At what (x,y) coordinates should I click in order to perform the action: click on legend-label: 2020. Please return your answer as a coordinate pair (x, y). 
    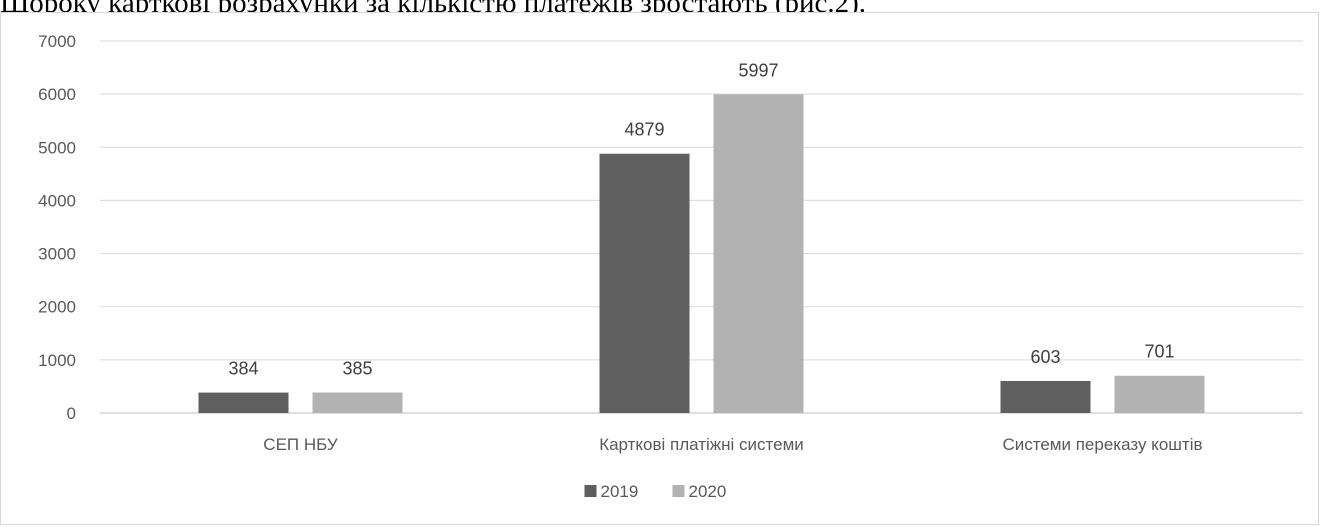
    Looking at the image, I should click on (708, 491).